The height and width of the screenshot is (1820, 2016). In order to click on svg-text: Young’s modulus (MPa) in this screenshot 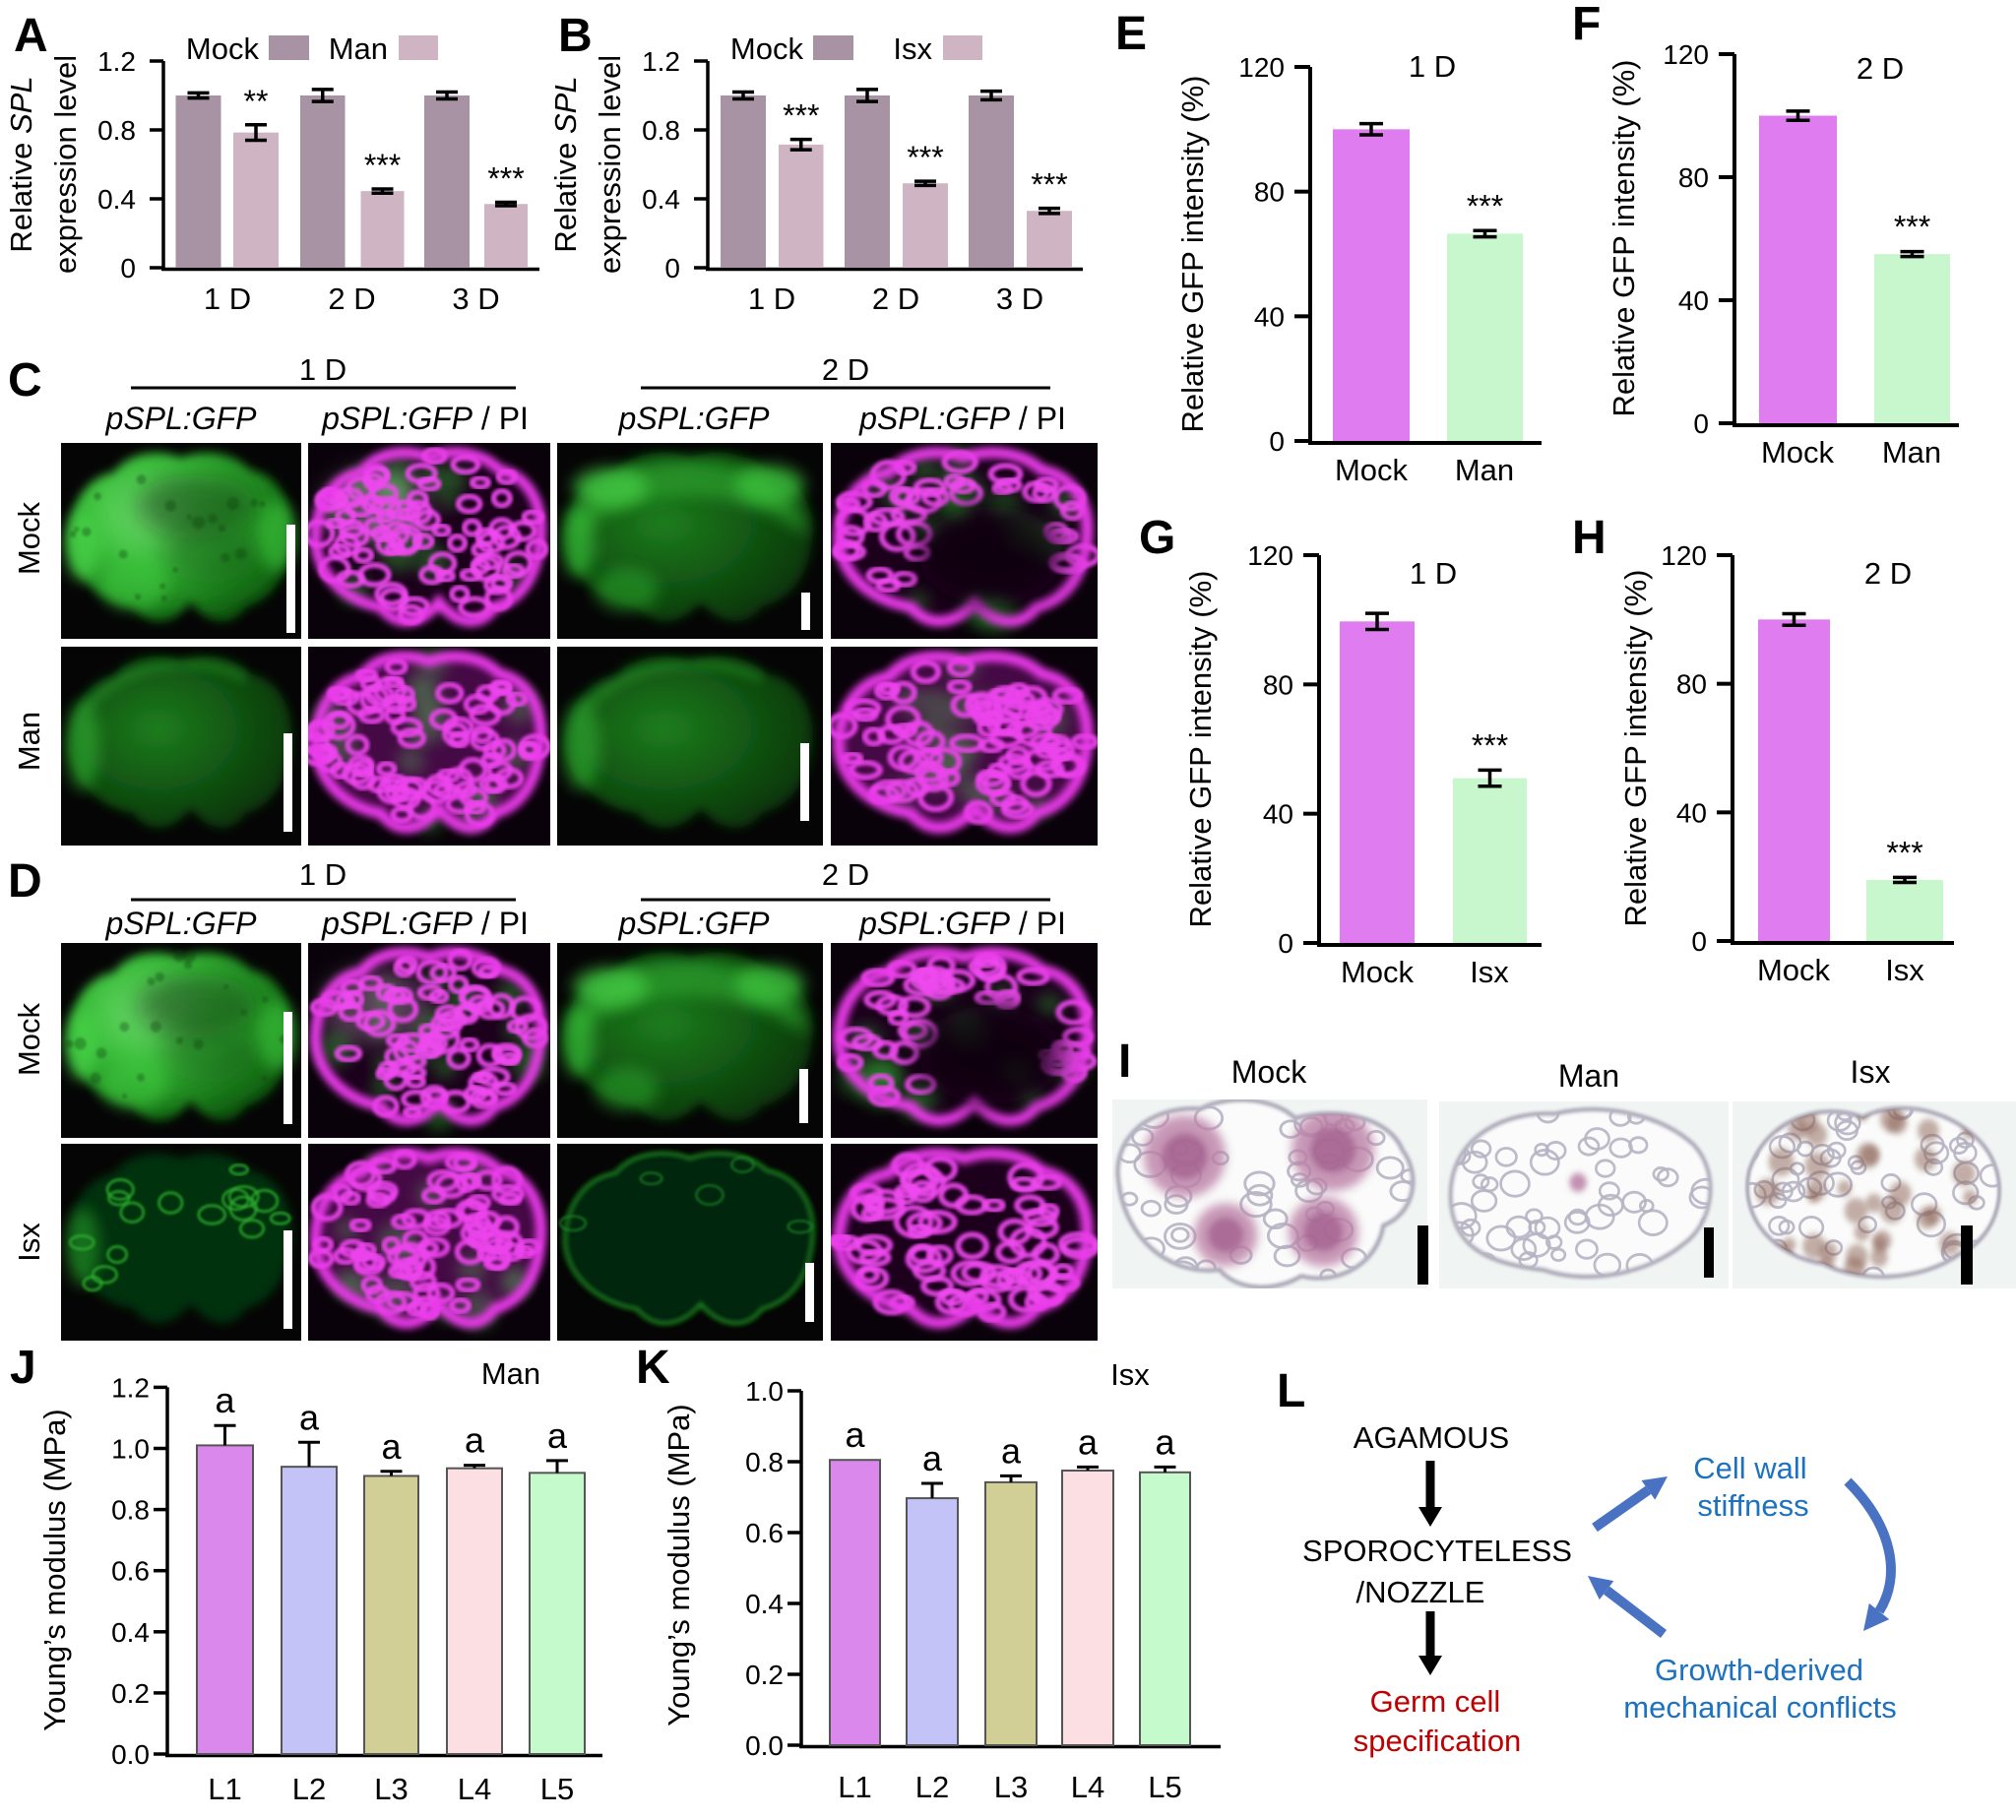, I will do `click(54, 1569)`.